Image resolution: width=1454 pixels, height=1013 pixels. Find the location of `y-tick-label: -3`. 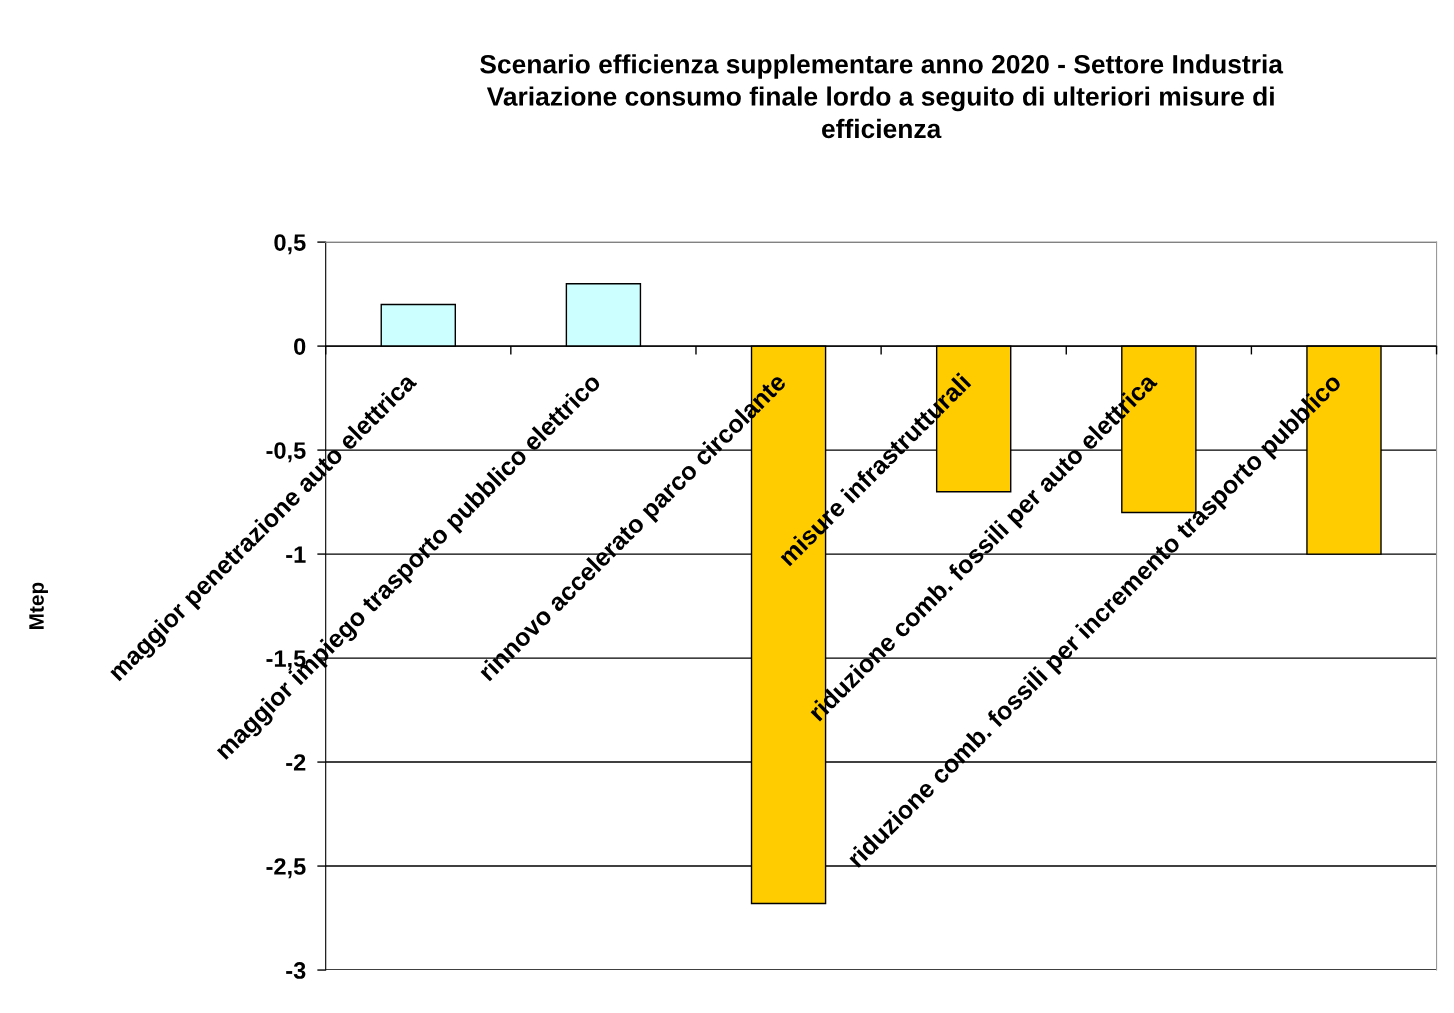

y-tick-label: -3 is located at coordinates (296, 970).